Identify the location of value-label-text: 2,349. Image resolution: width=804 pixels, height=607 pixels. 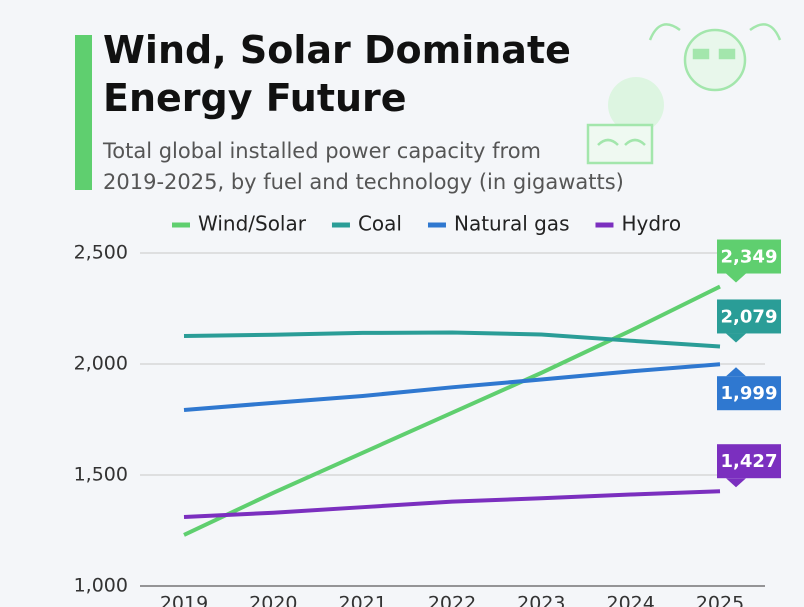
(749, 257).